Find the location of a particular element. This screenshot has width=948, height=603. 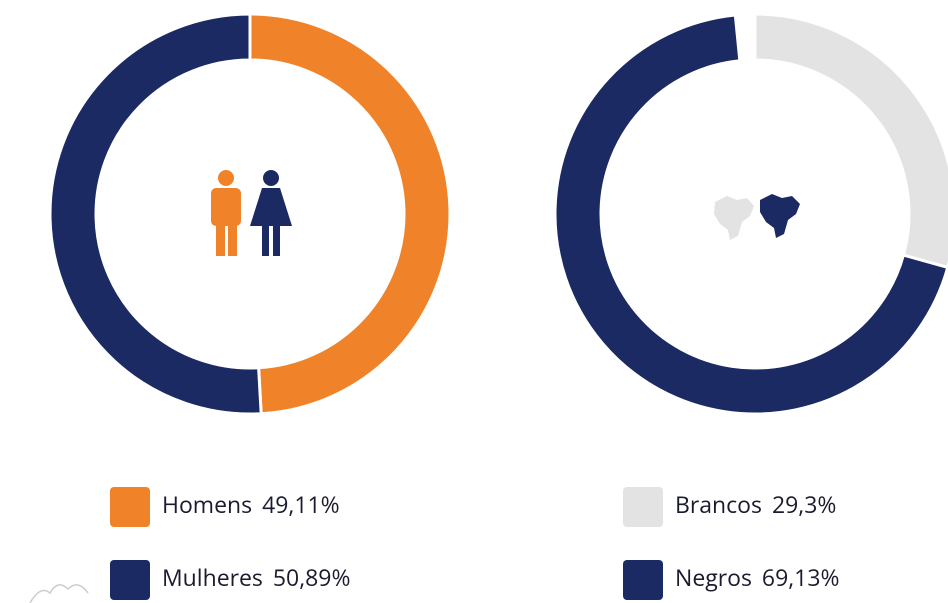

legend-label: Brancos is located at coordinates (718, 504).